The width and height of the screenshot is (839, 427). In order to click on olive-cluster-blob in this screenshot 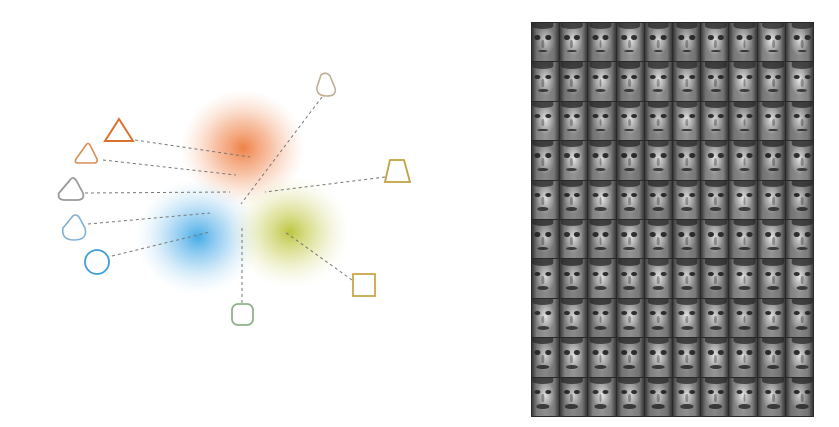, I will do `click(290, 232)`.